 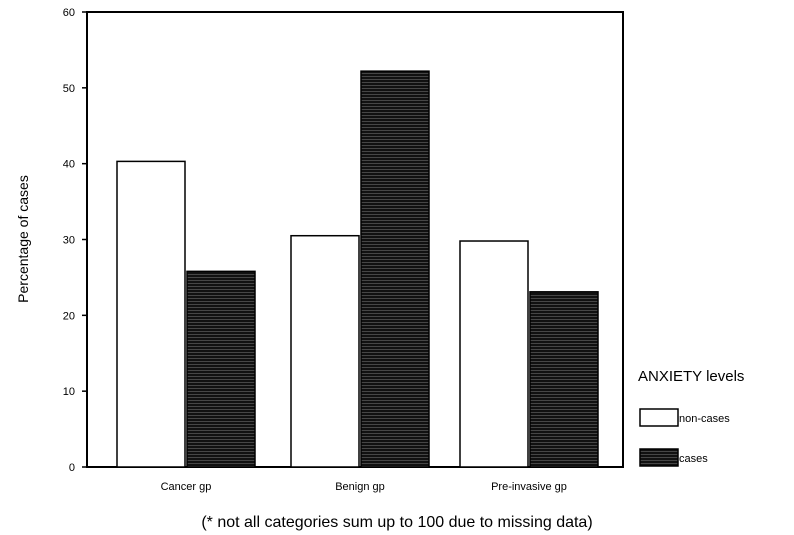 I want to click on x-category-label: Pre-invasive gp, so click(x=529, y=487).